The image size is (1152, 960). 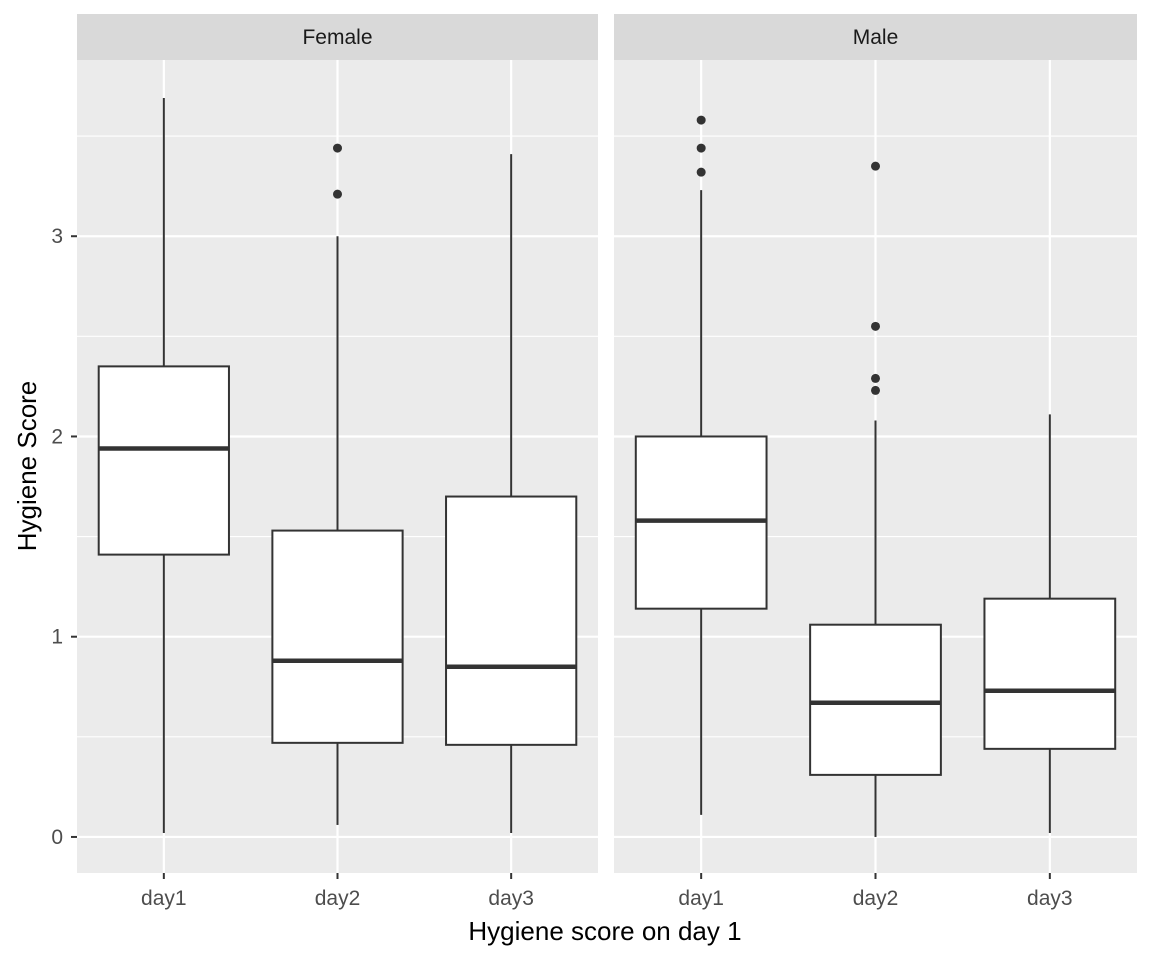 I want to click on facet-strip-label: Male, so click(x=876, y=37).